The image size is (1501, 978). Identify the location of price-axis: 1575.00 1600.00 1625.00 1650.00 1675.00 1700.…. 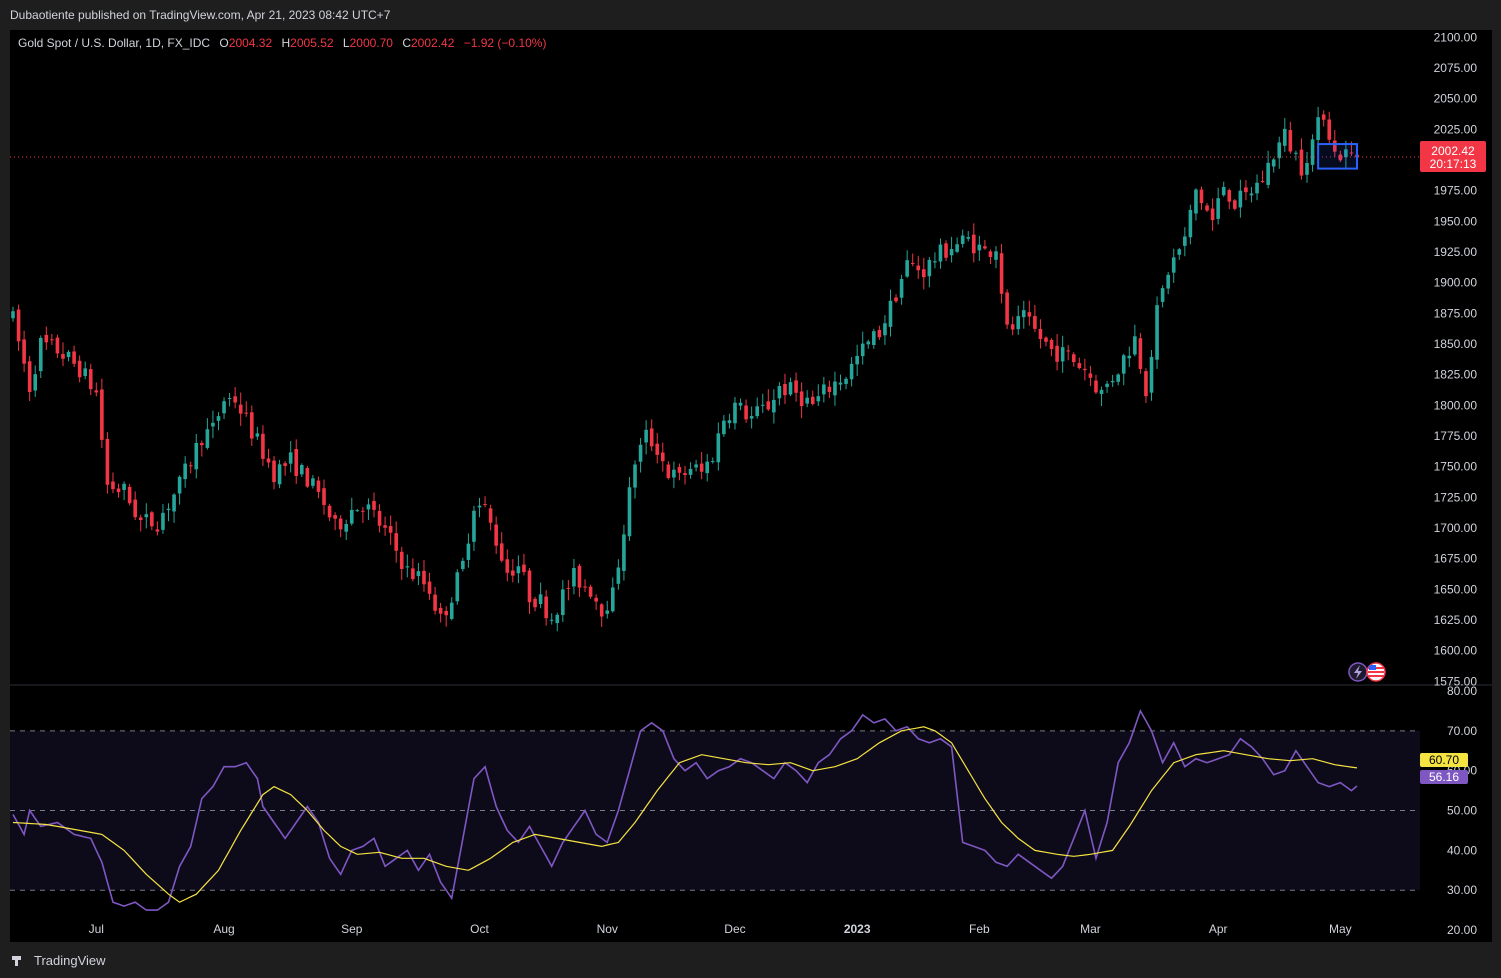
(1456, 359).